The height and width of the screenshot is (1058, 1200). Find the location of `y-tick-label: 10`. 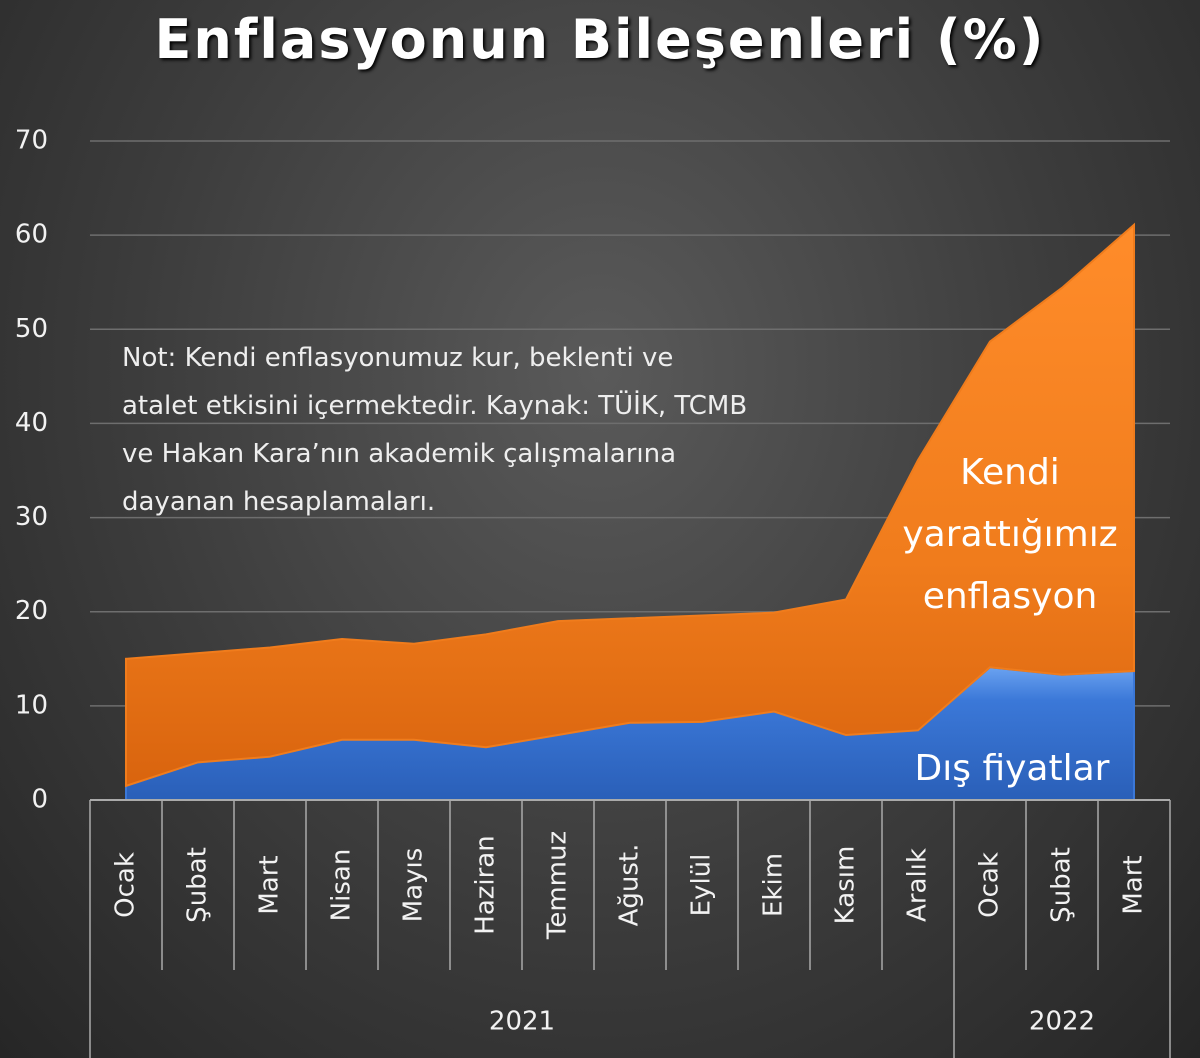

y-tick-label: 10 is located at coordinates (31, 705).